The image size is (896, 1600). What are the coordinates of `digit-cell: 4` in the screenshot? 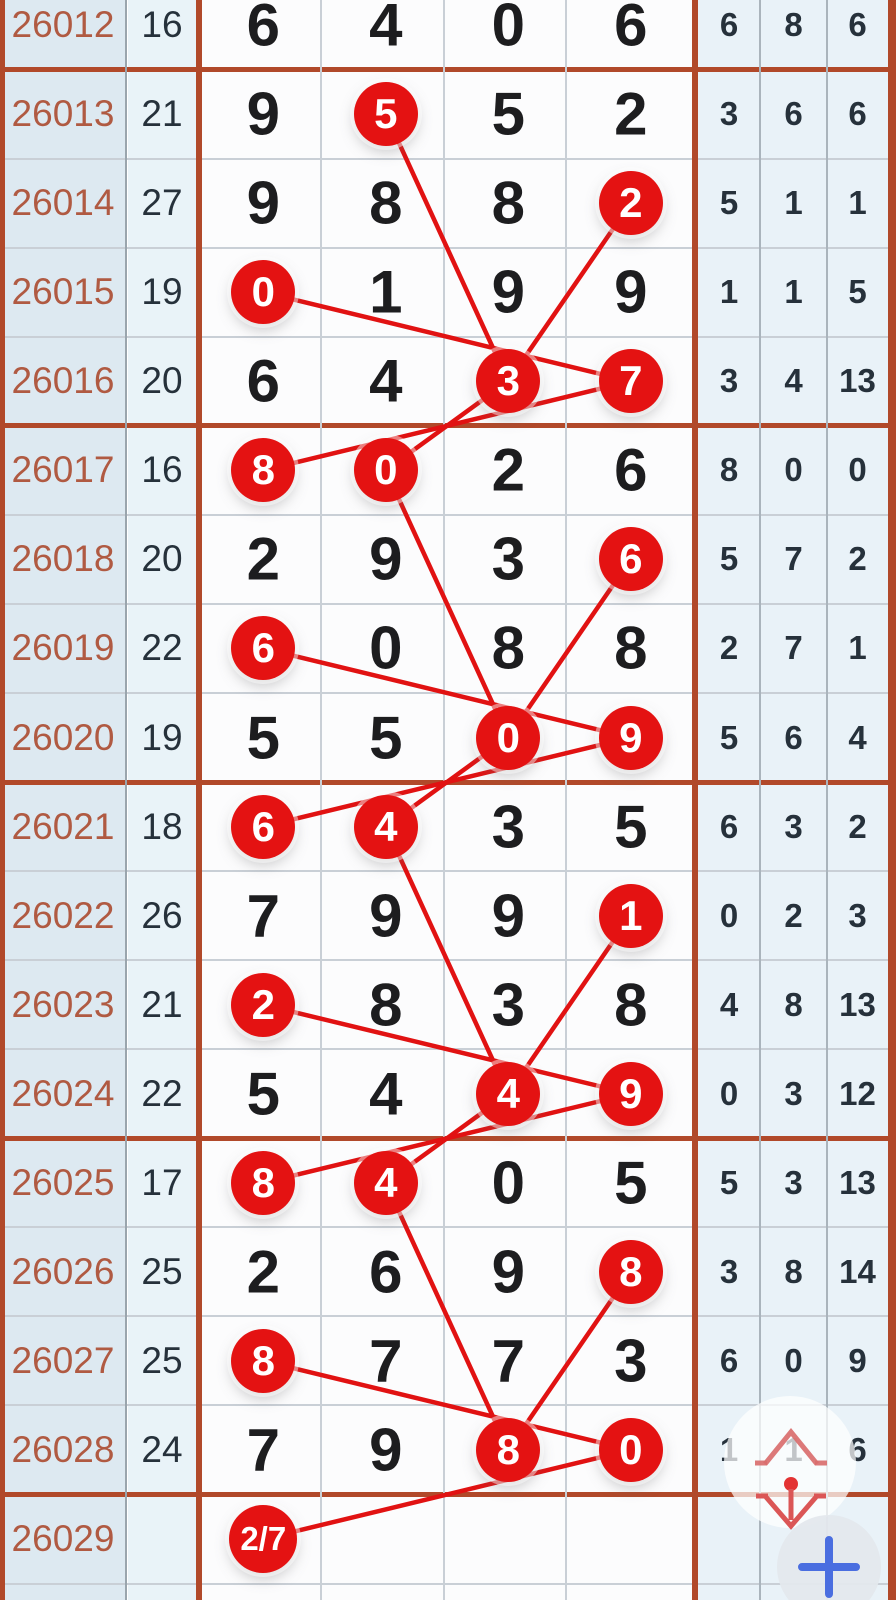 It's located at (386, 29).